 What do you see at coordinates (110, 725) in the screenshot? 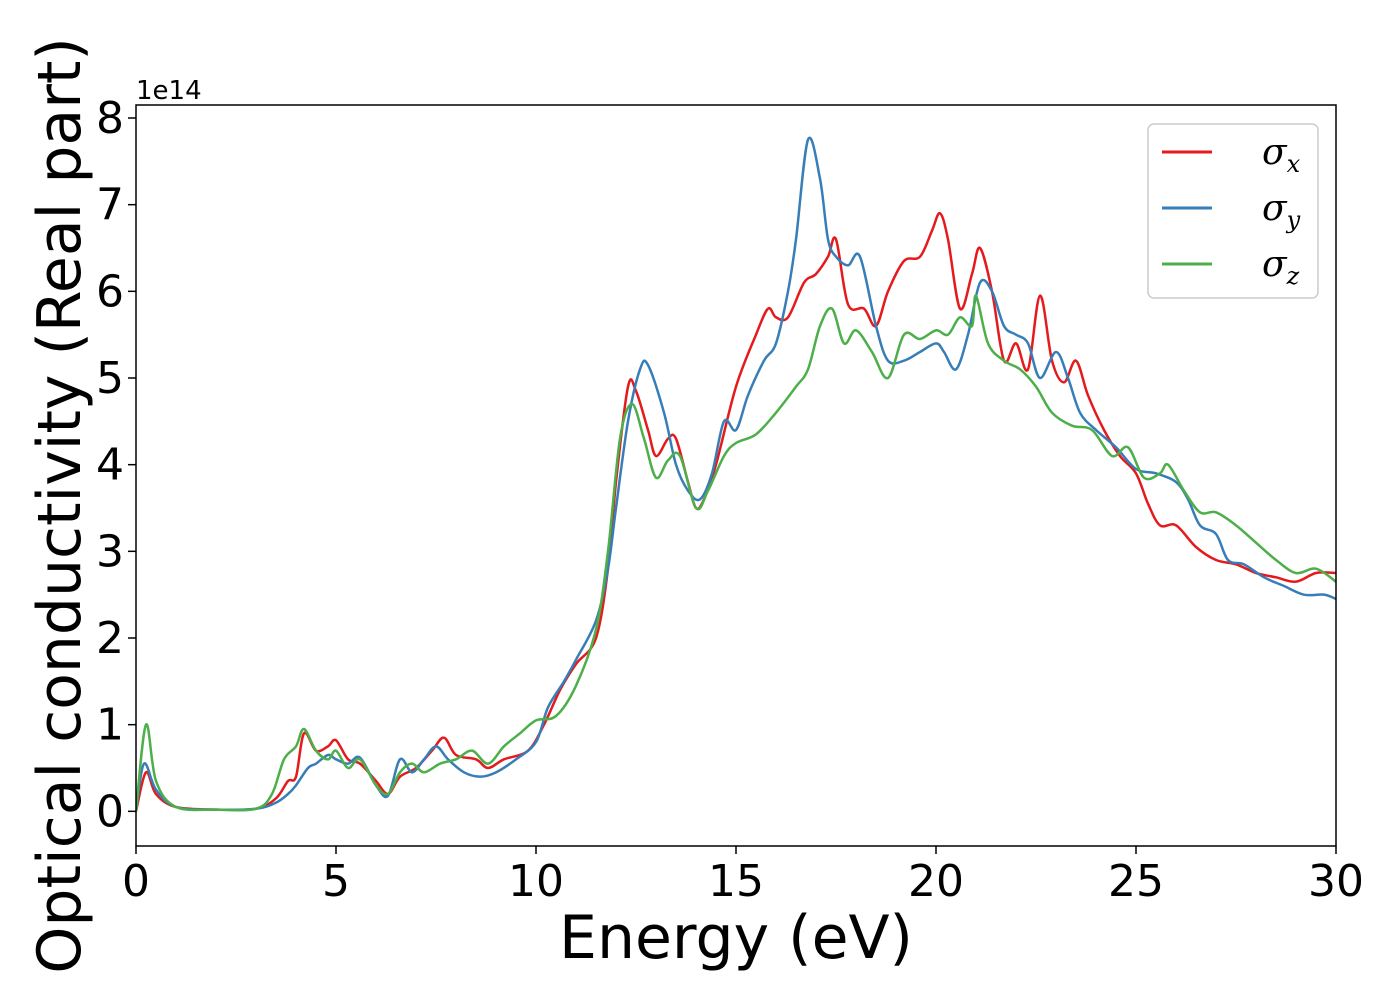
I see `y-tick-label: 1` at bounding box center [110, 725].